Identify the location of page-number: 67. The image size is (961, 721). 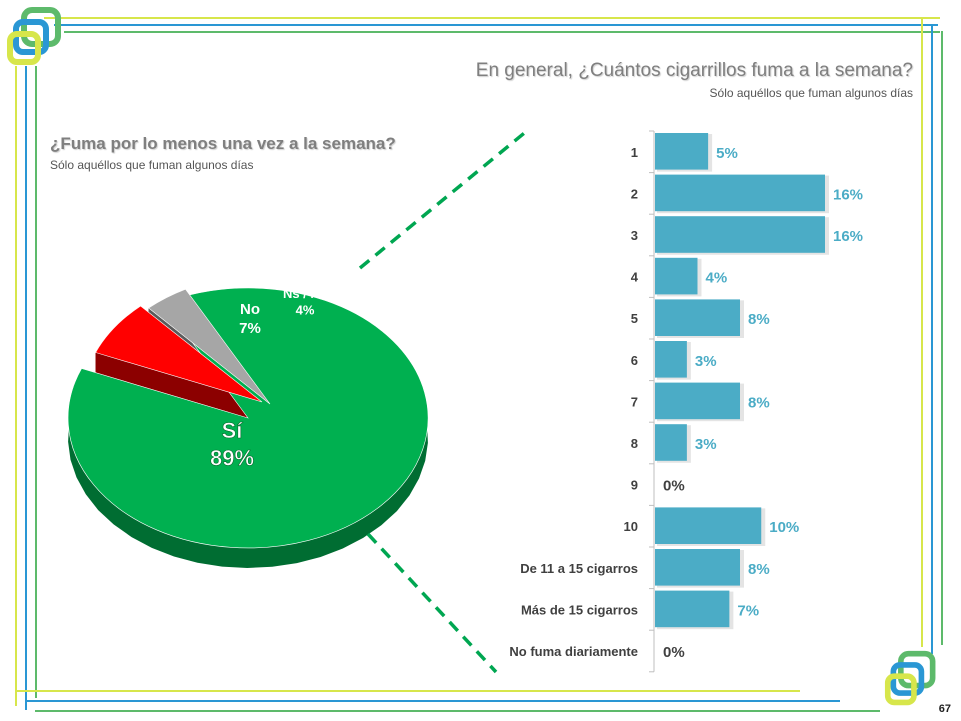
(944, 709).